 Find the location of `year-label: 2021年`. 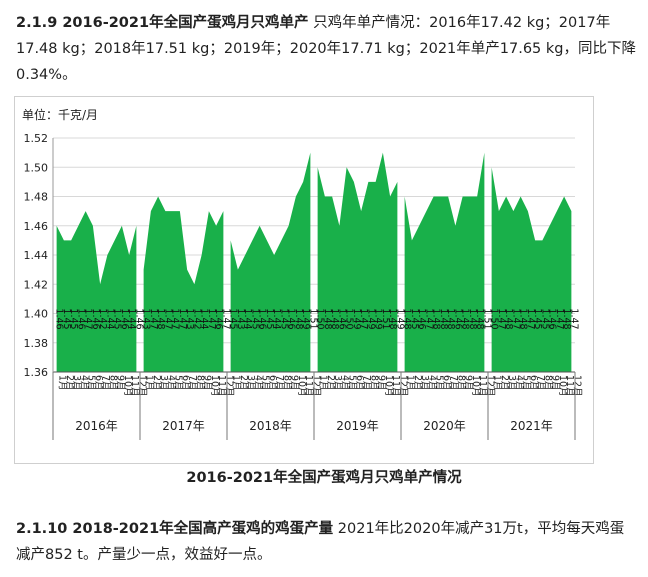

year-label: 2021年 is located at coordinates (531, 426).